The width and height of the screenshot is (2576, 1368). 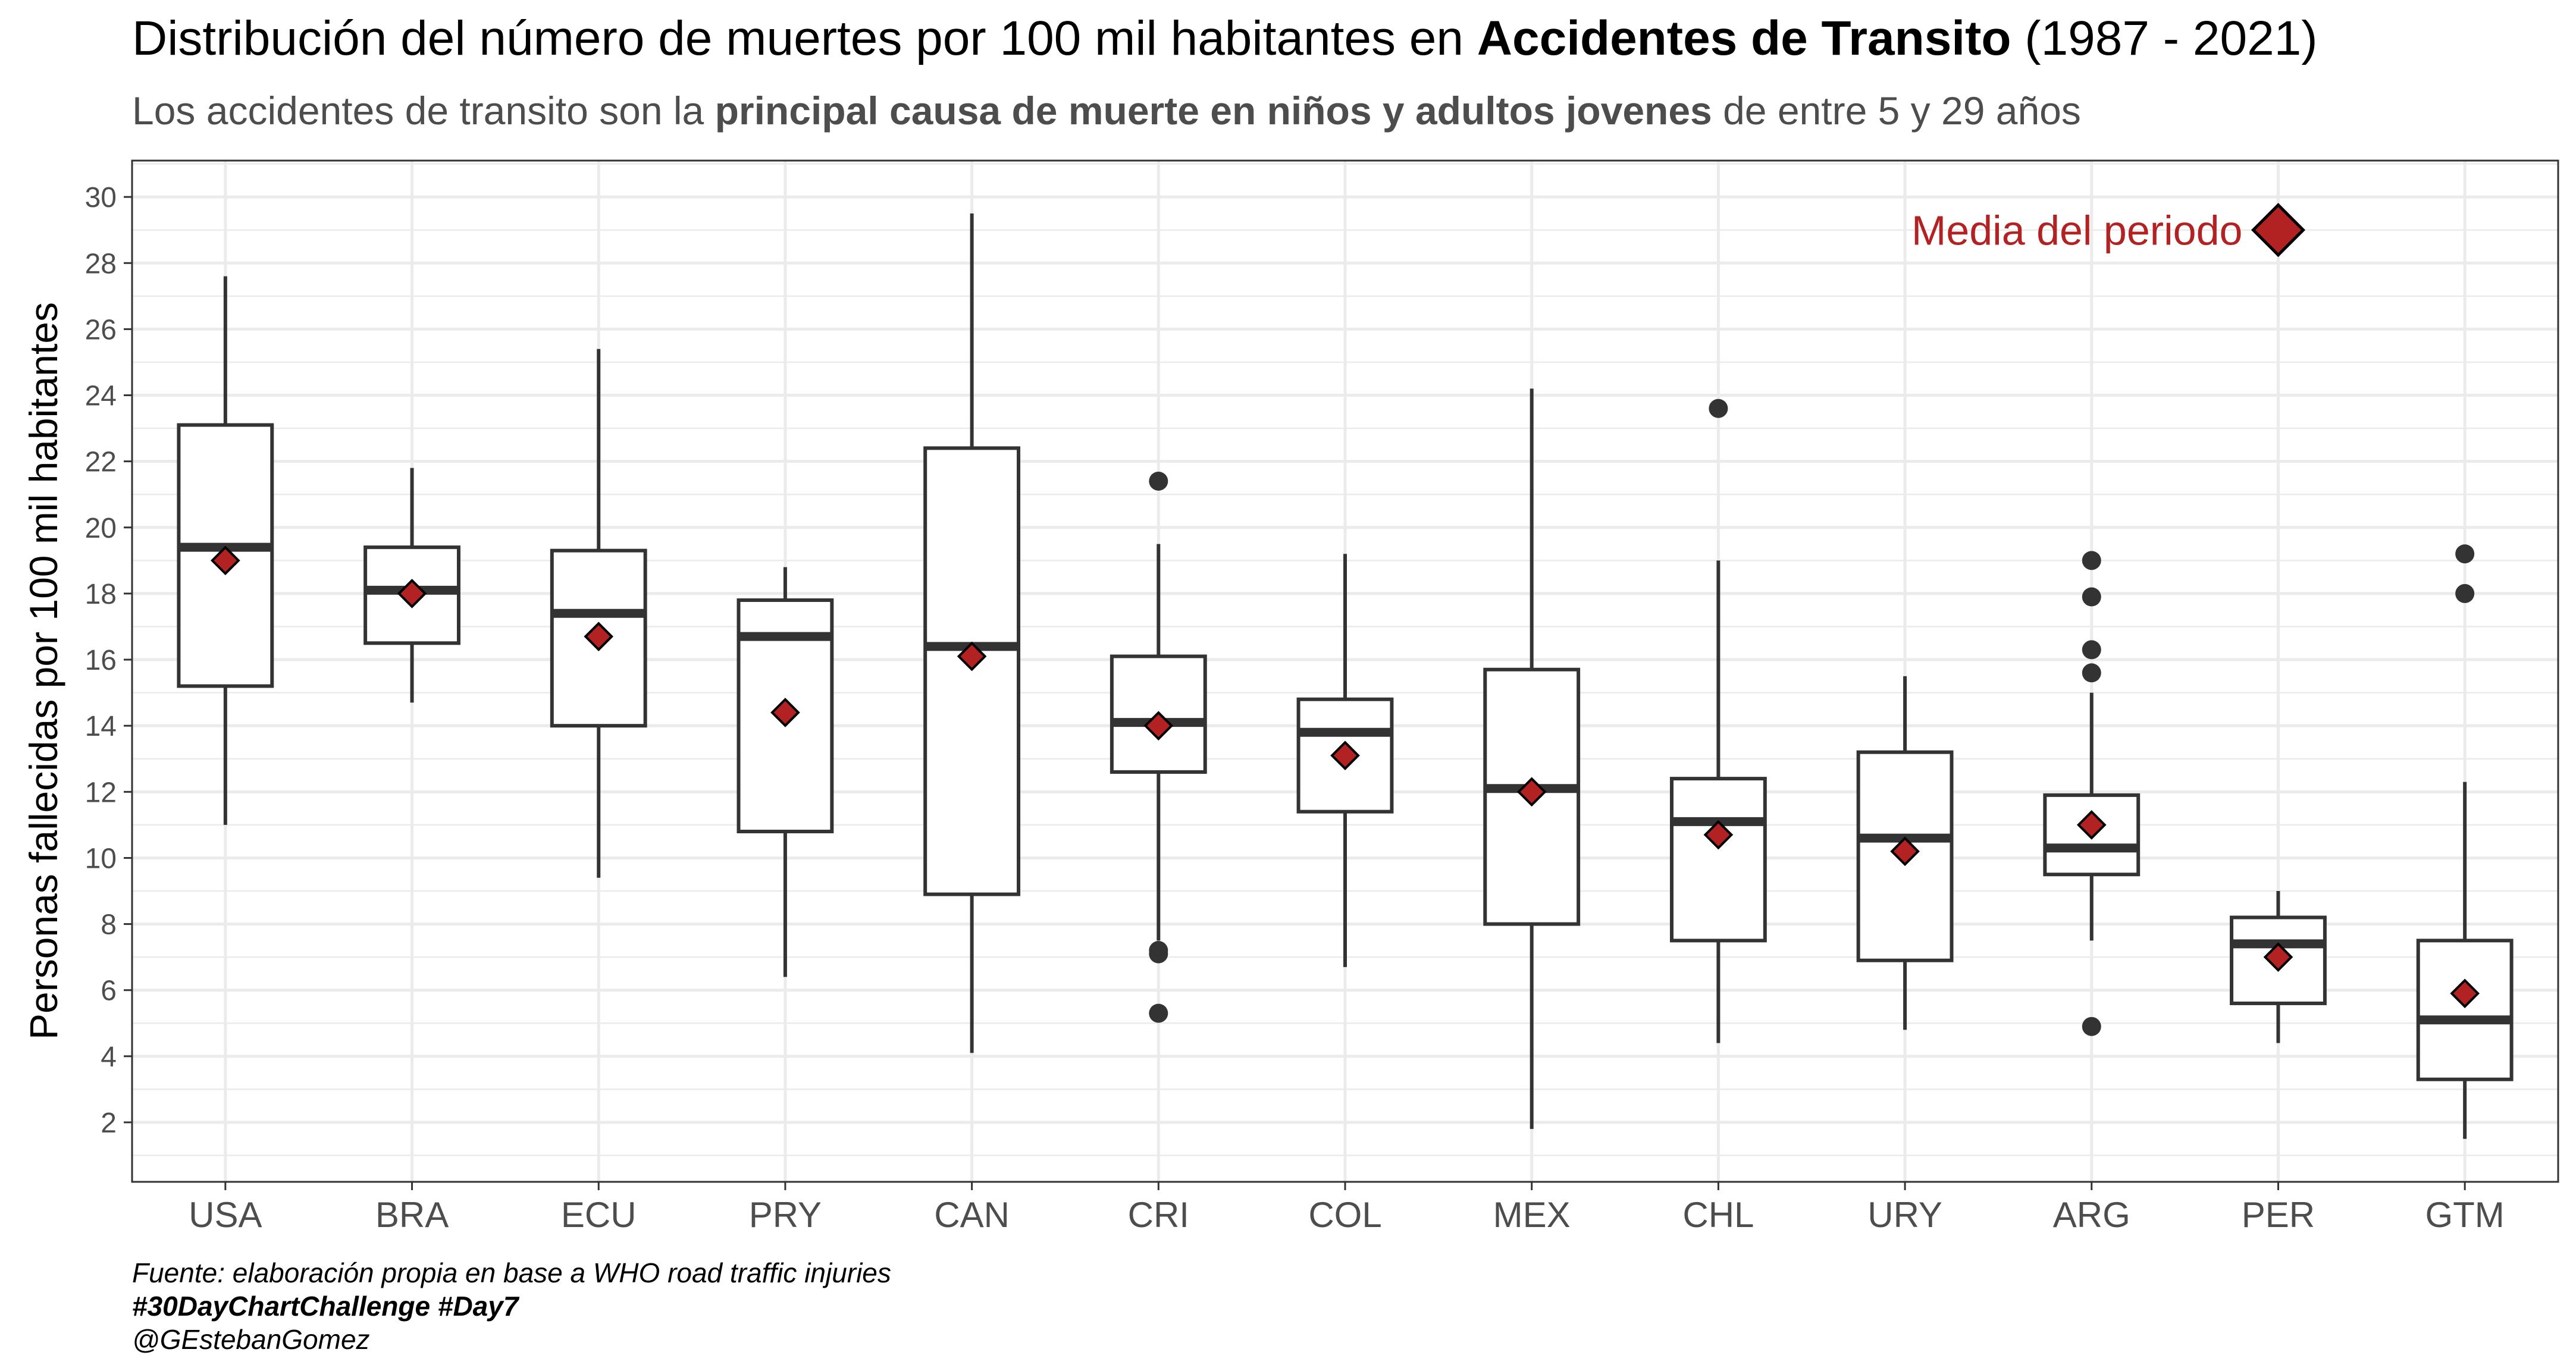 What do you see at coordinates (225, 1215) in the screenshot?
I see `x-tick-label: USA` at bounding box center [225, 1215].